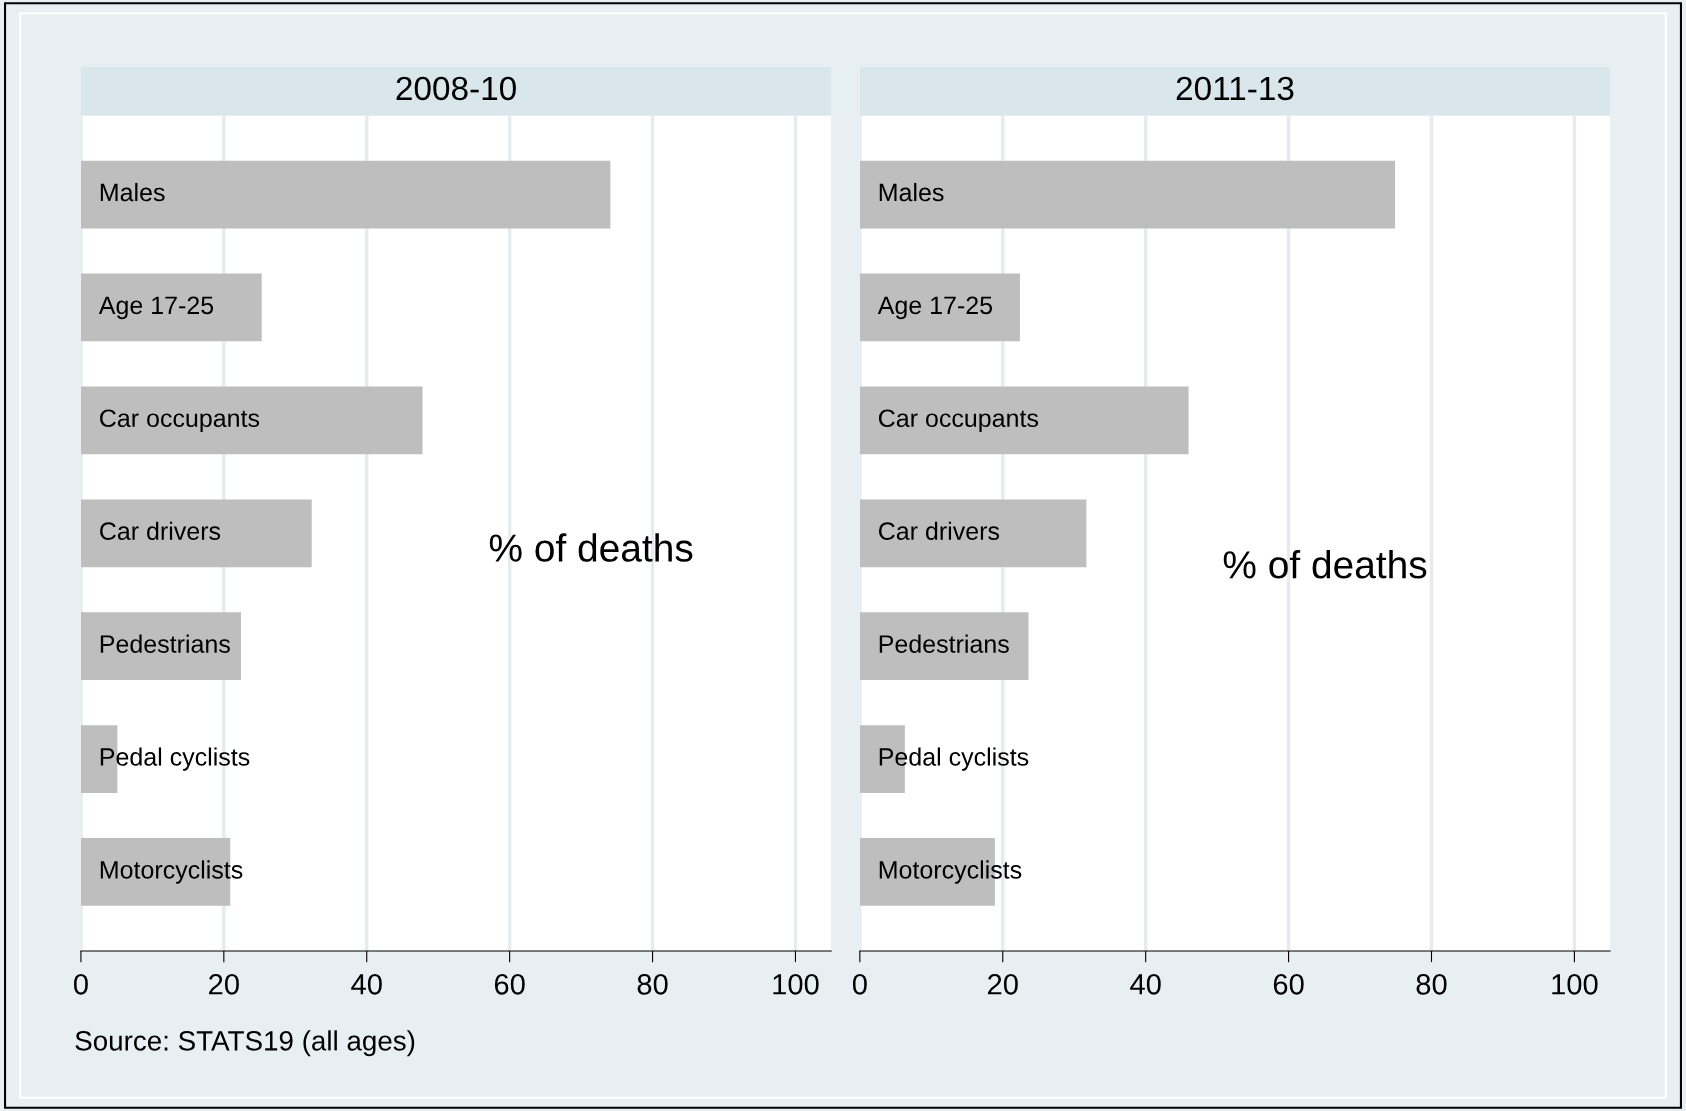 The height and width of the screenshot is (1111, 1686). What do you see at coordinates (456, 88) in the screenshot?
I see `chart-title: 2008-10` at bounding box center [456, 88].